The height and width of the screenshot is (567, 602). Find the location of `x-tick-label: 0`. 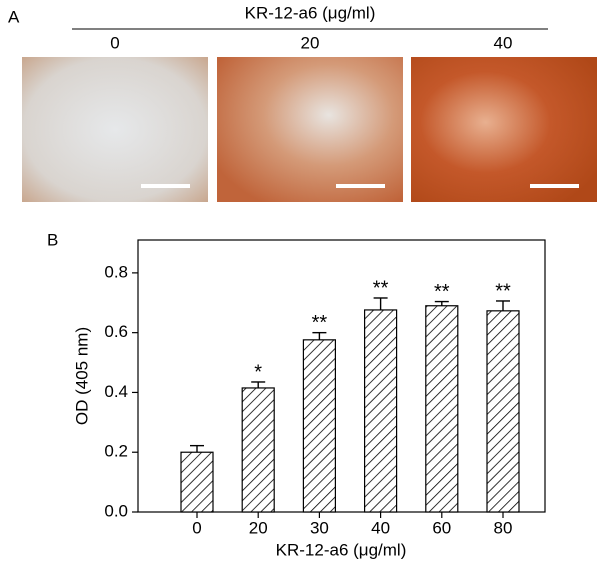

x-tick-label: 0 is located at coordinates (196, 527).